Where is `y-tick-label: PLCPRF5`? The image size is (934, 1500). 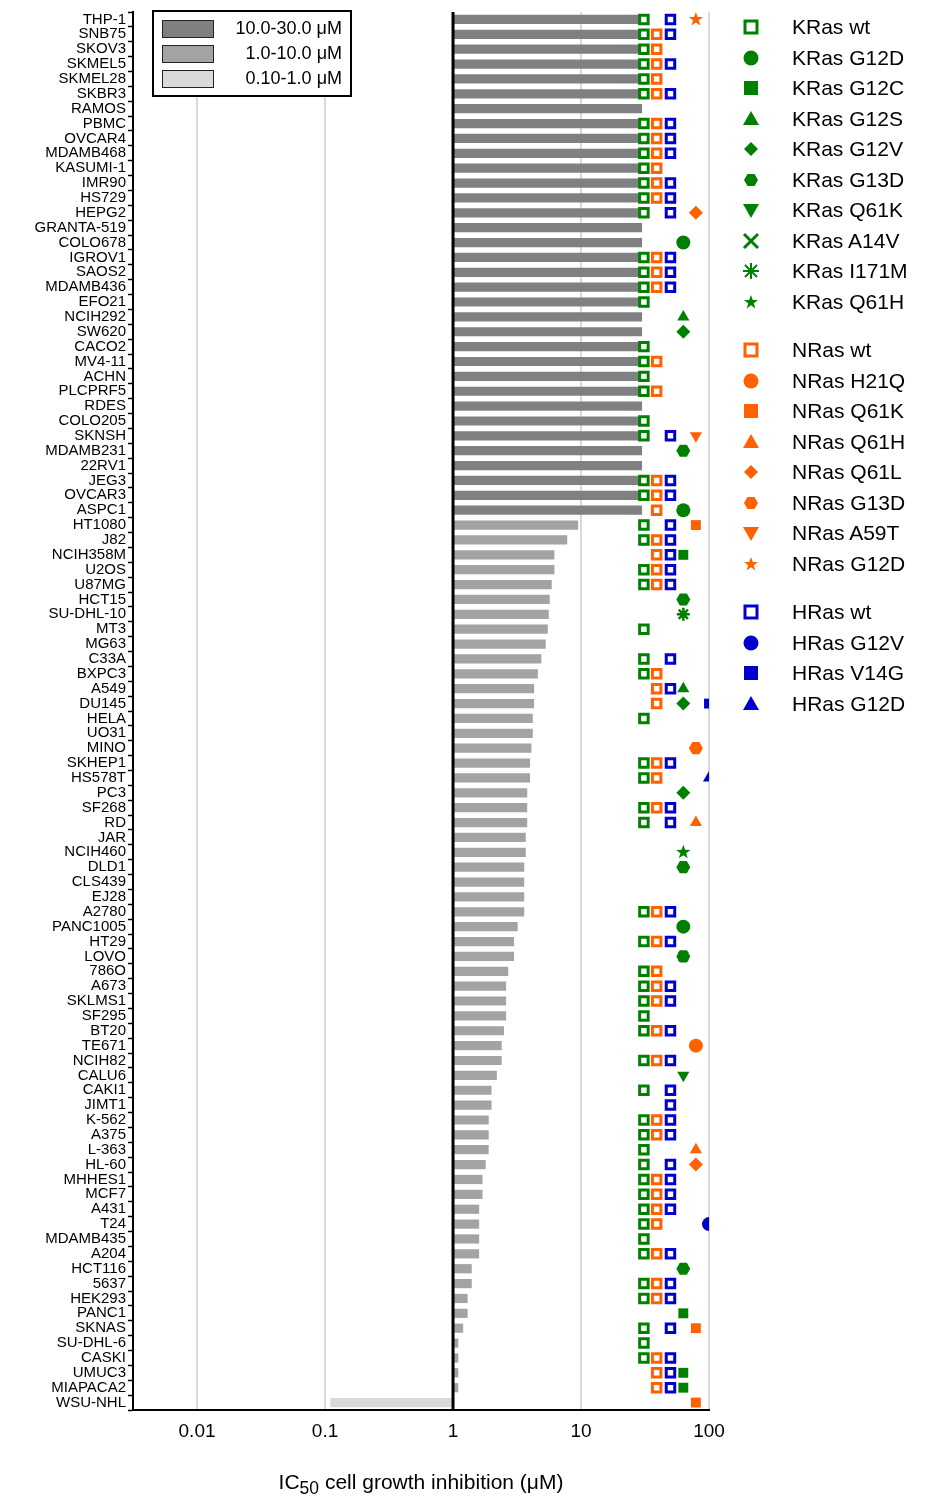 y-tick-label: PLCPRF5 is located at coordinates (92, 390).